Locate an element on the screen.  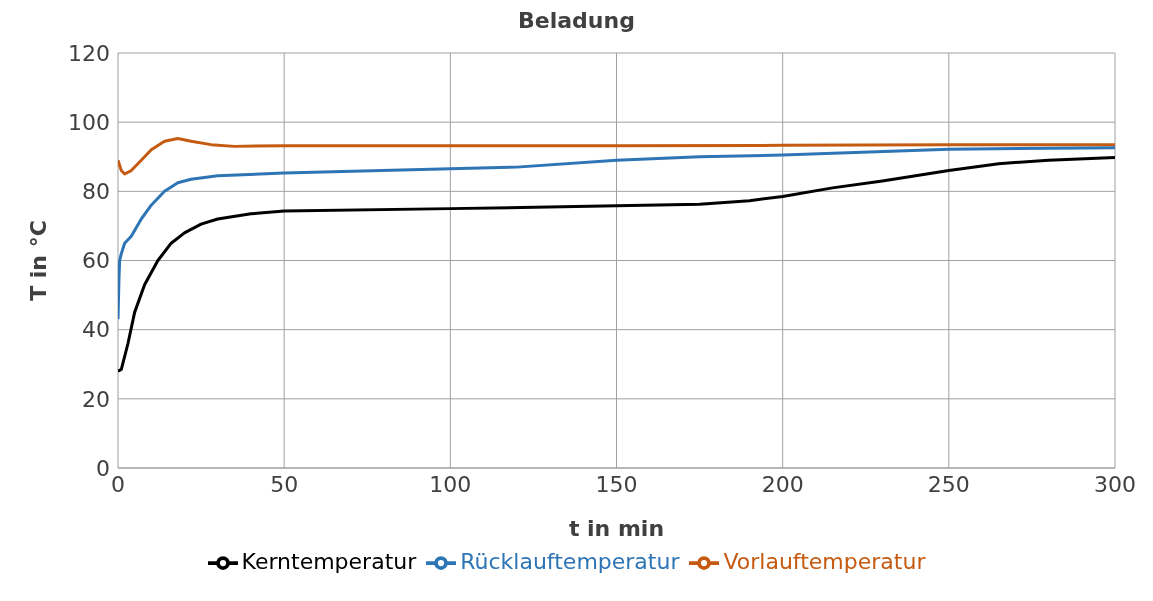
y-tick-label: 40 is located at coordinates (96, 330).